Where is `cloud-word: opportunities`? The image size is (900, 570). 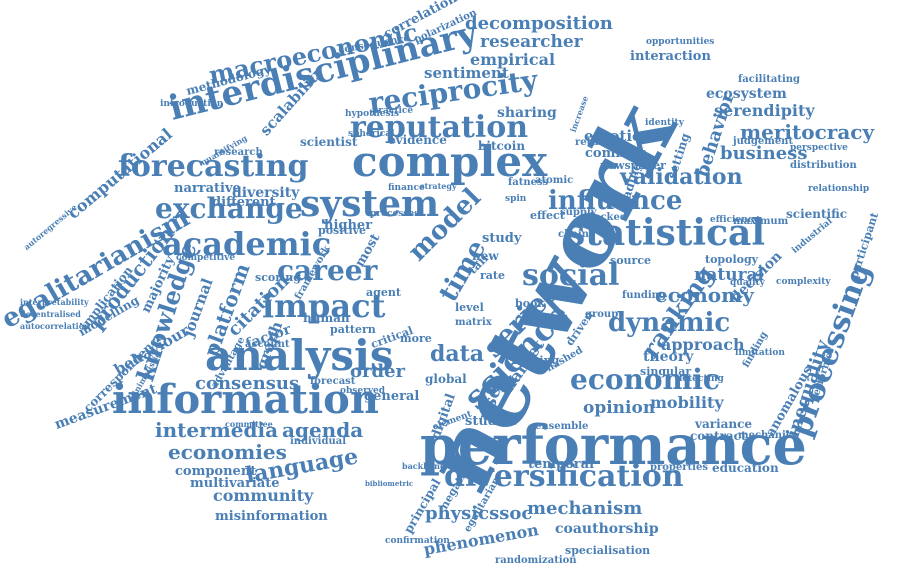
cloud-word: opportunities is located at coordinates (680, 42).